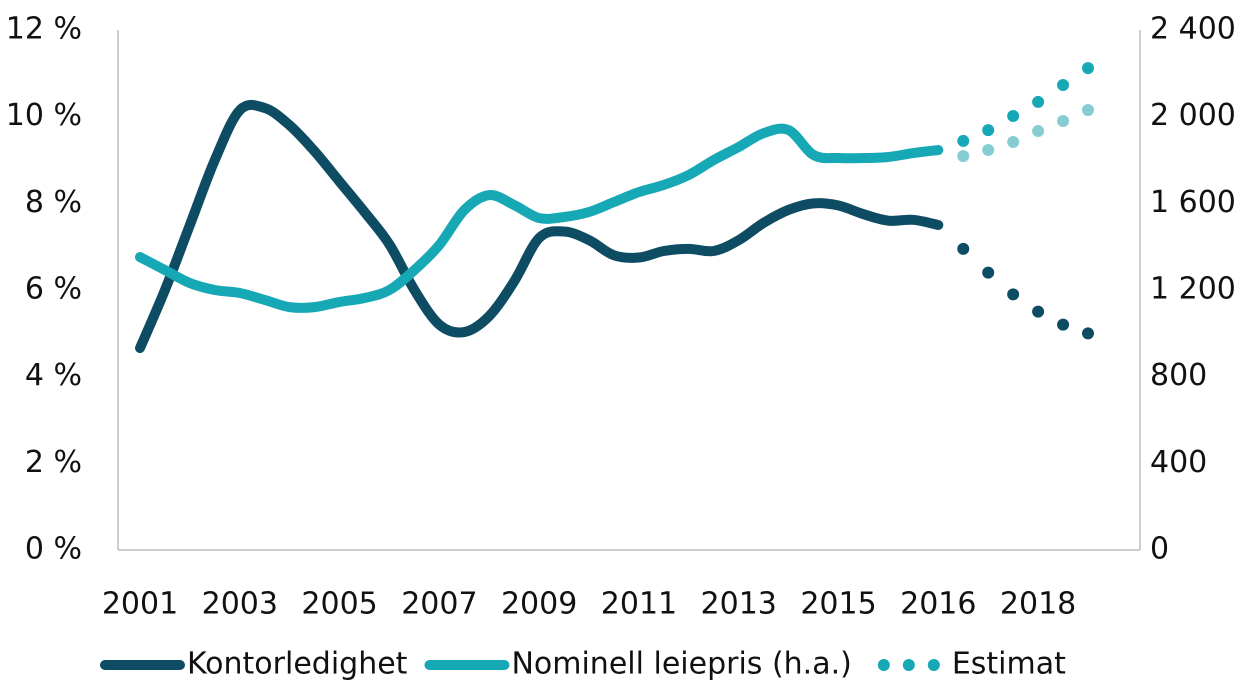  Describe the element at coordinates (53, 202) in the screenshot. I see `y-tick-label: 8 %` at that location.